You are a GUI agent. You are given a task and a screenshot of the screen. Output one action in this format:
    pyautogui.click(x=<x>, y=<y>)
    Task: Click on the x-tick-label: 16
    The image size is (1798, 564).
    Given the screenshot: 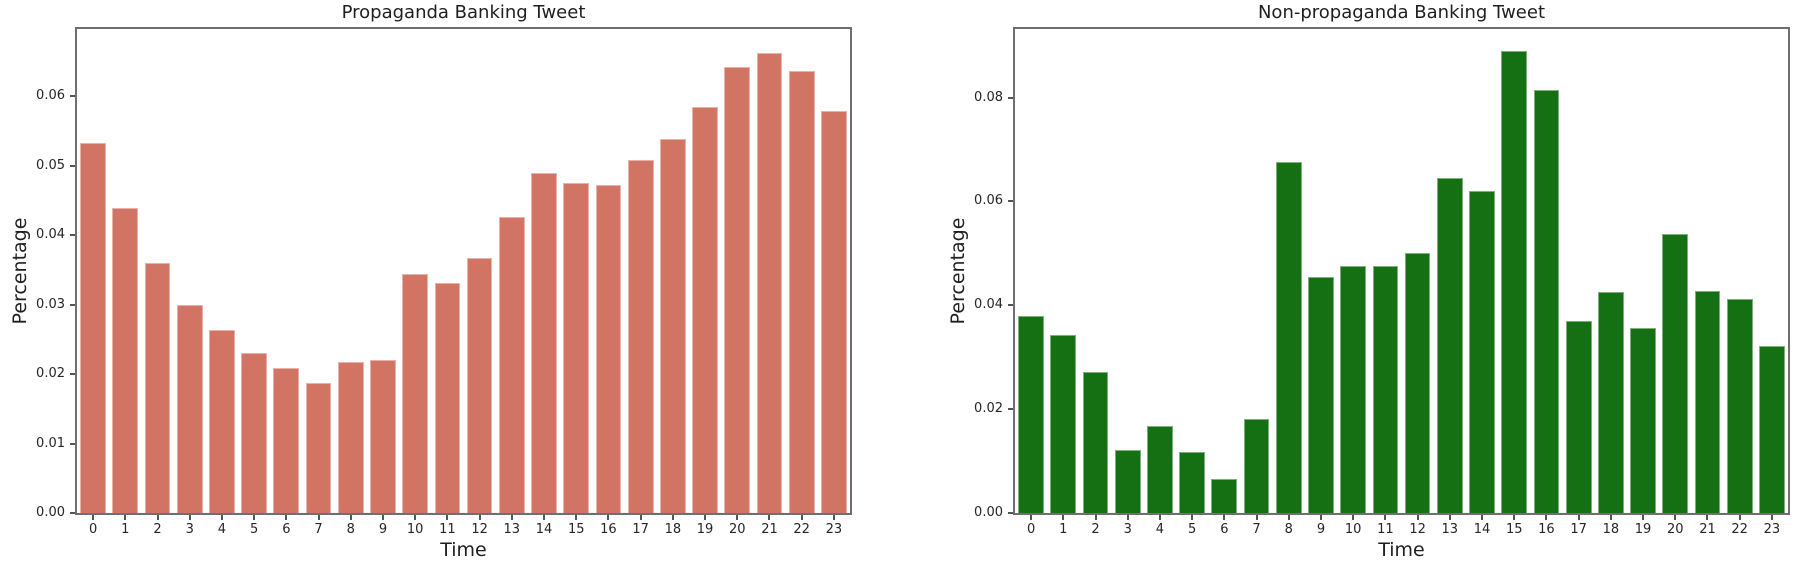 What is the action you would take?
    pyautogui.click(x=608, y=529)
    